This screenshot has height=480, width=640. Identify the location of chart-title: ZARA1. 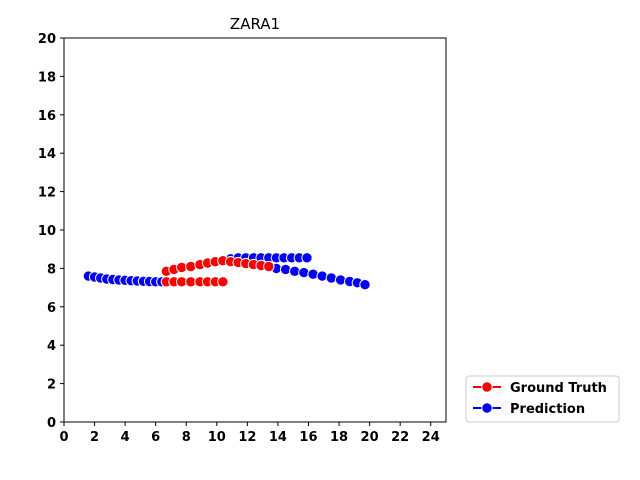
(255, 24).